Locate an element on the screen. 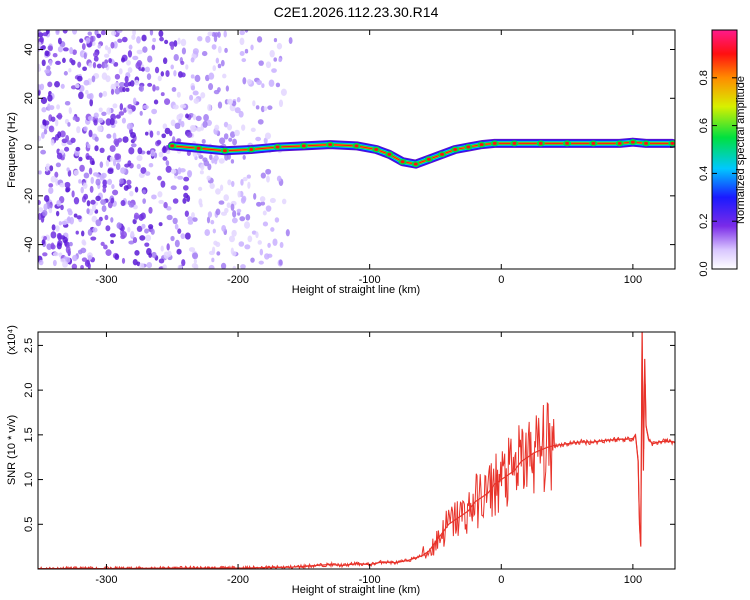  chart-title: C2E1.2026.112.23.30.R14 is located at coordinates (356, 12).